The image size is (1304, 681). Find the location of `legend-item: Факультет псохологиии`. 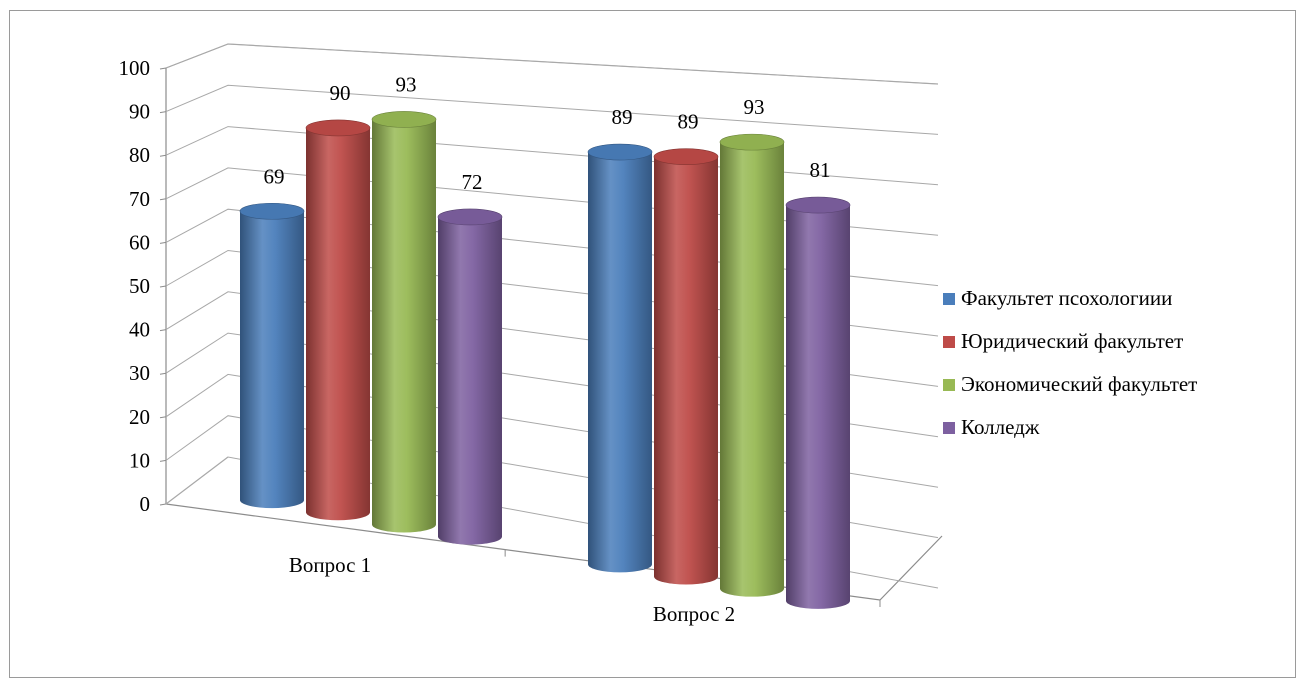

legend-item: Факультет псохологиии is located at coordinates (1070, 298).